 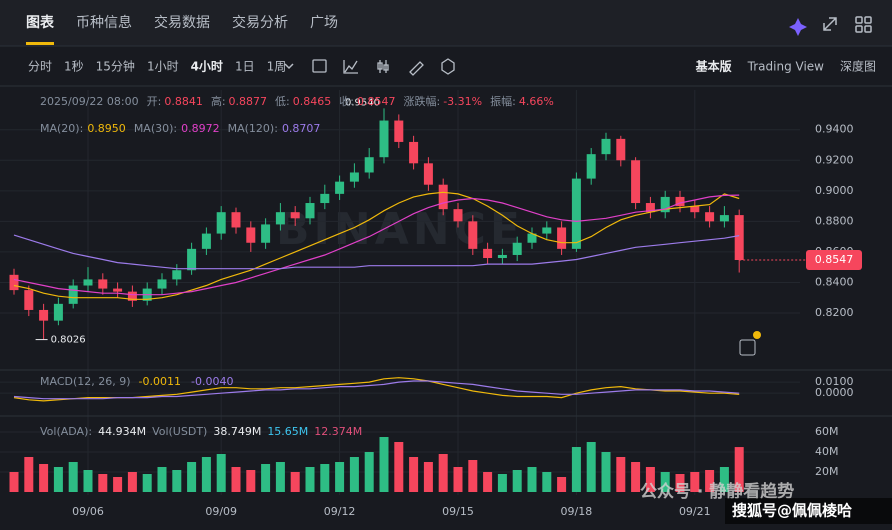 I want to click on y-tick-label: 0.9000, so click(x=834, y=190).